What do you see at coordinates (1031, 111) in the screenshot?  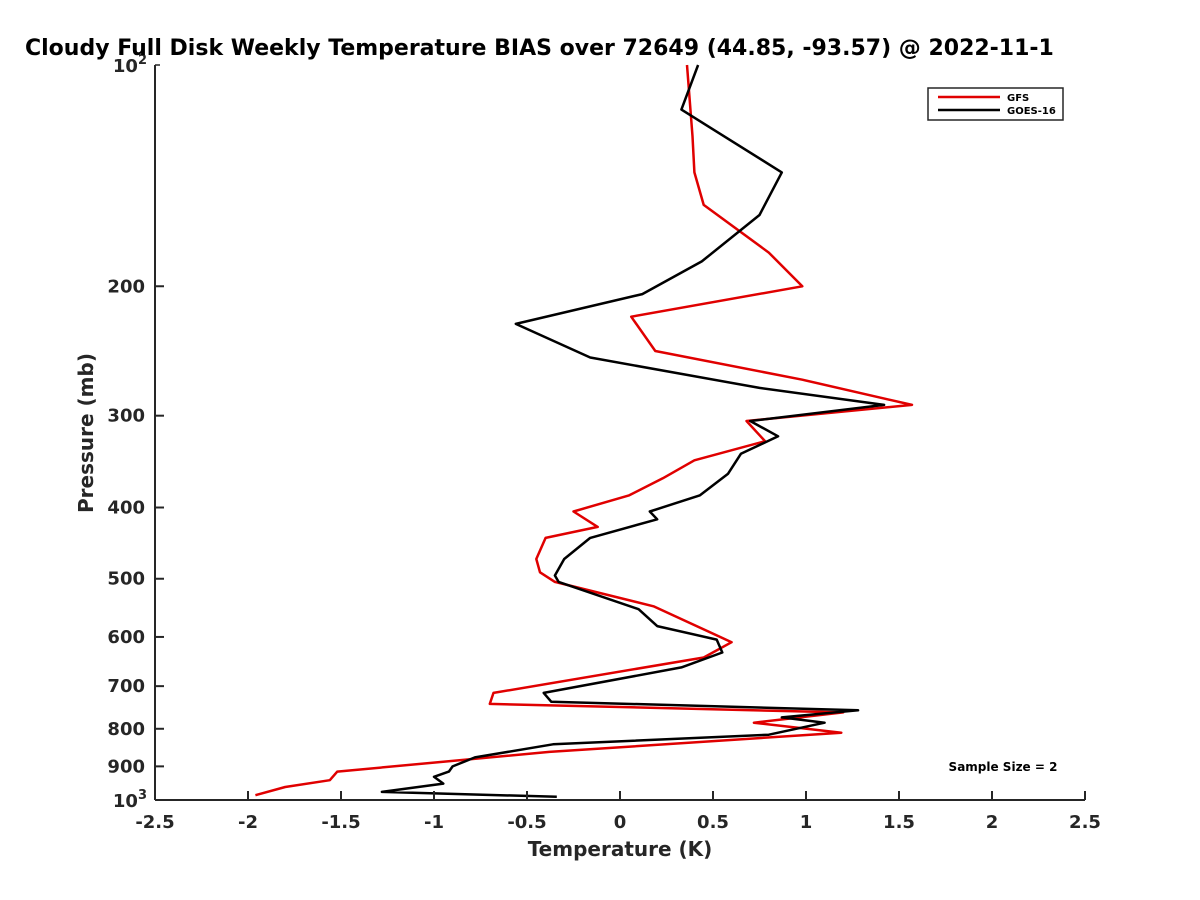 I see `legend-label-goes-16: GOES-16` at bounding box center [1031, 111].